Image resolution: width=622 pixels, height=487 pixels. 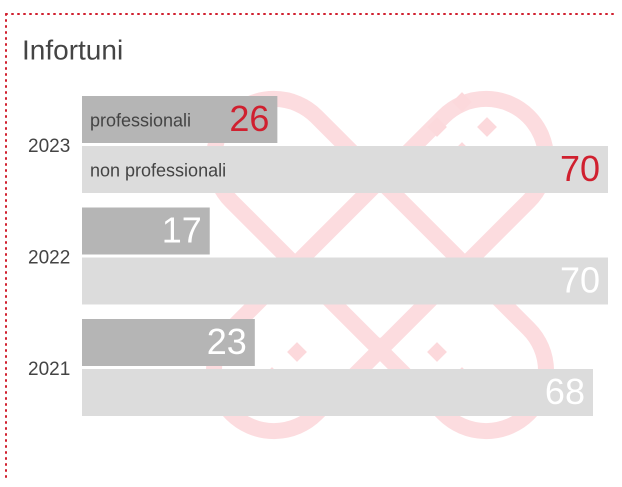 I want to click on value-label: 17, so click(x=182, y=230).